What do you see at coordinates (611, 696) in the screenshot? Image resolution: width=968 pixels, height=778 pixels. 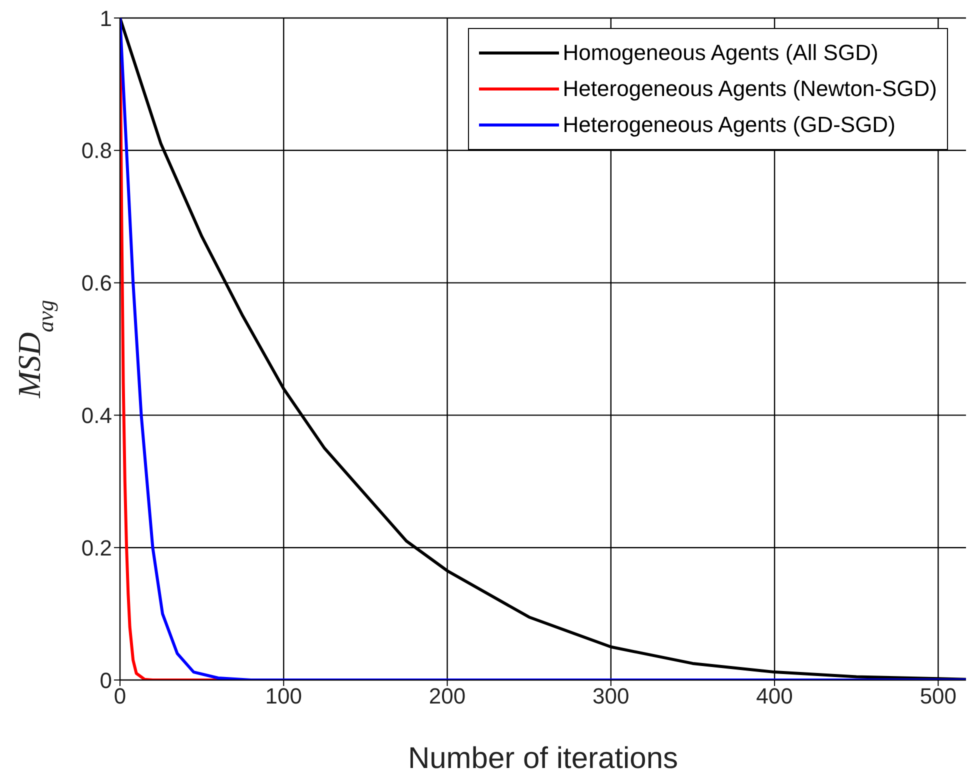 I see `x-tick-label: 300` at bounding box center [611, 696].